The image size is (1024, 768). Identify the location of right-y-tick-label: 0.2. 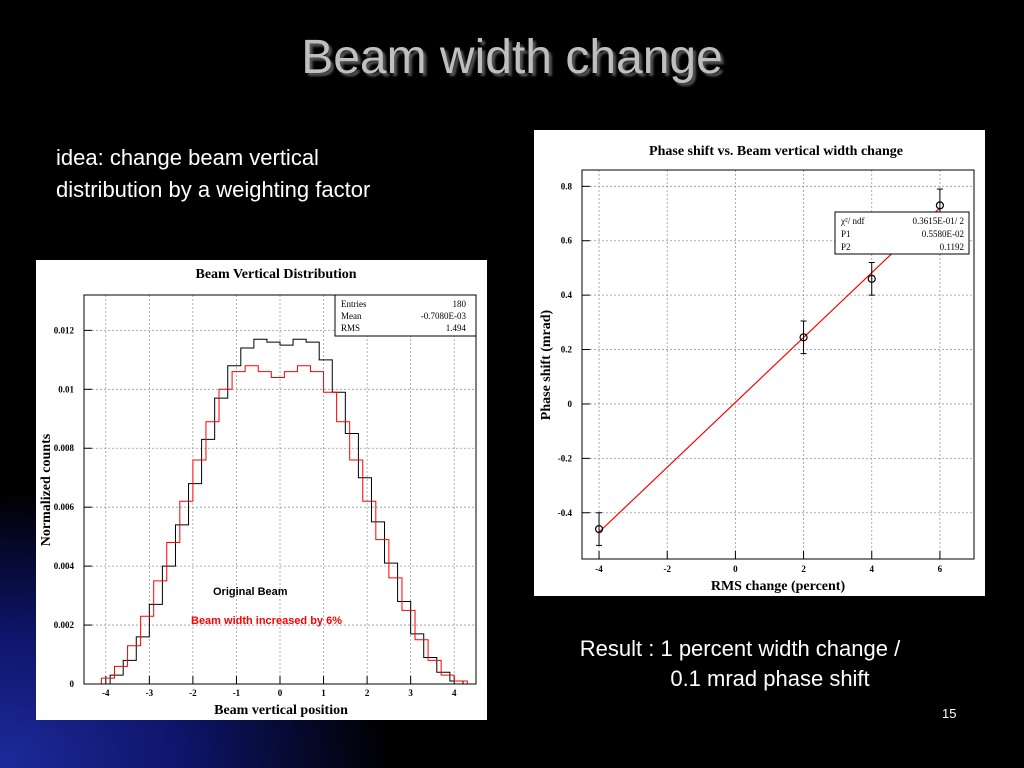
(567, 350).